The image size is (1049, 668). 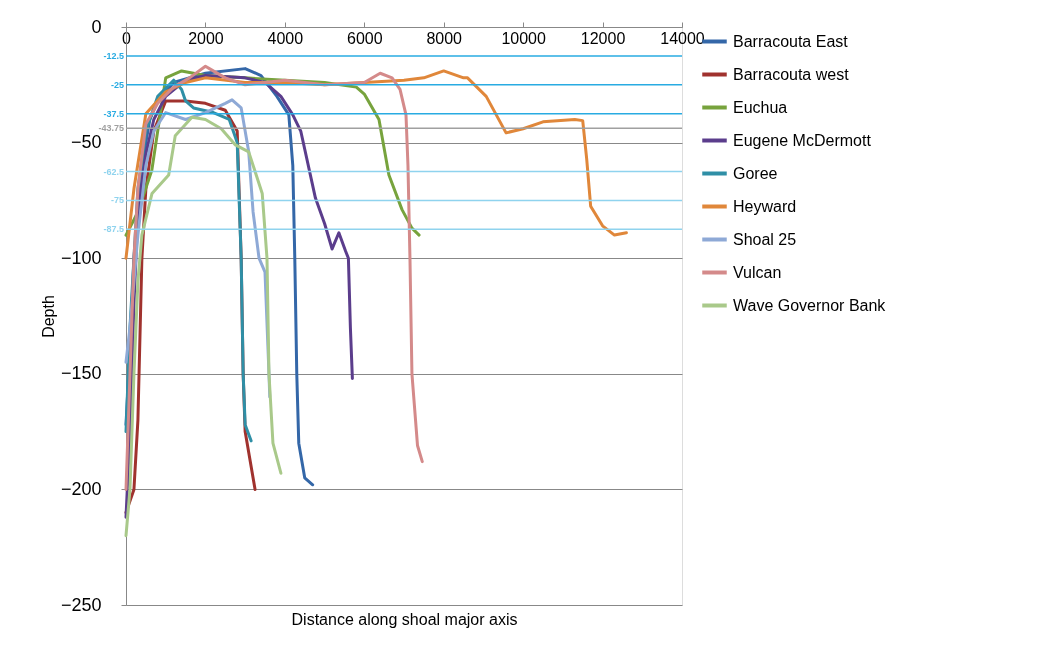 I want to click on x-tick-label: 8000, so click(x=444, y=38).